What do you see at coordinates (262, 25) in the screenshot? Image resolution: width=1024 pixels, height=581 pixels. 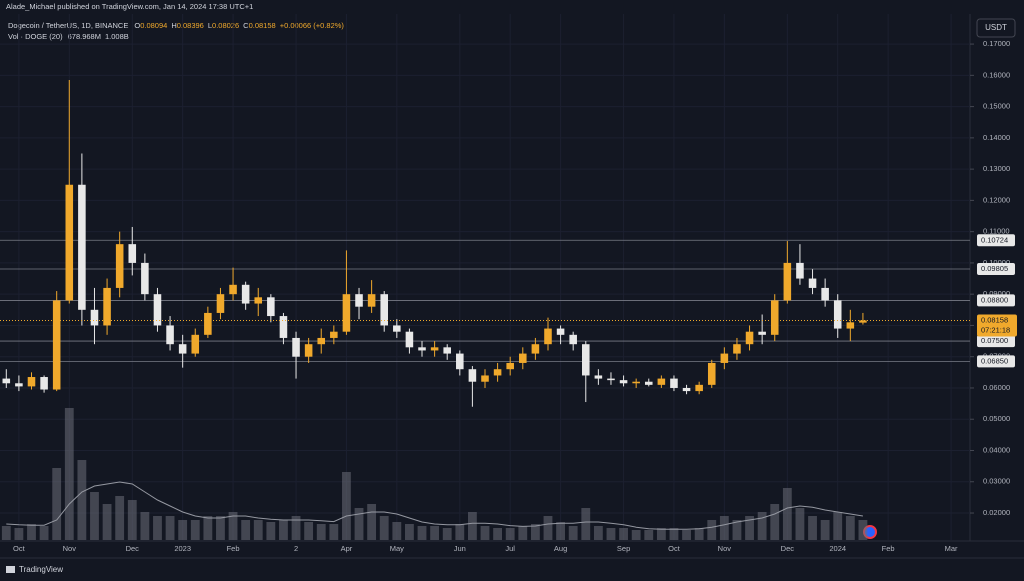 I see `ohlc-value: 0.08158` at bounding box center [262, 25].